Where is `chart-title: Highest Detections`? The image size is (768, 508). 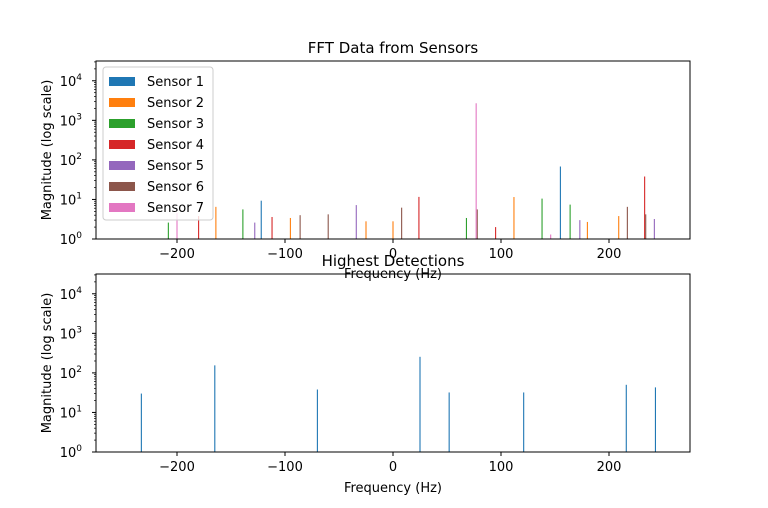
chart-title: Highest Detections is located at coordinates (393, 261).